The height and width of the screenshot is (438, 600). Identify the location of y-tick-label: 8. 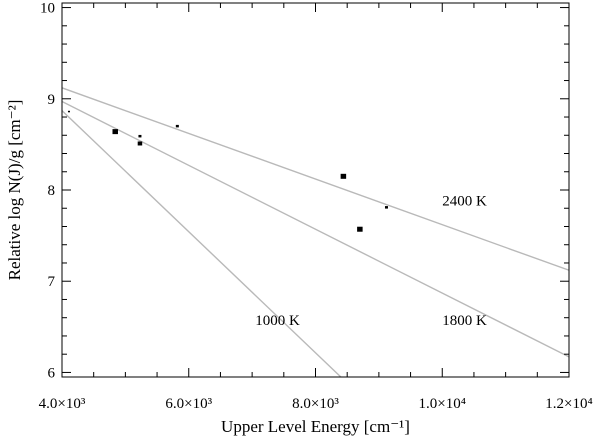
(52, 191).